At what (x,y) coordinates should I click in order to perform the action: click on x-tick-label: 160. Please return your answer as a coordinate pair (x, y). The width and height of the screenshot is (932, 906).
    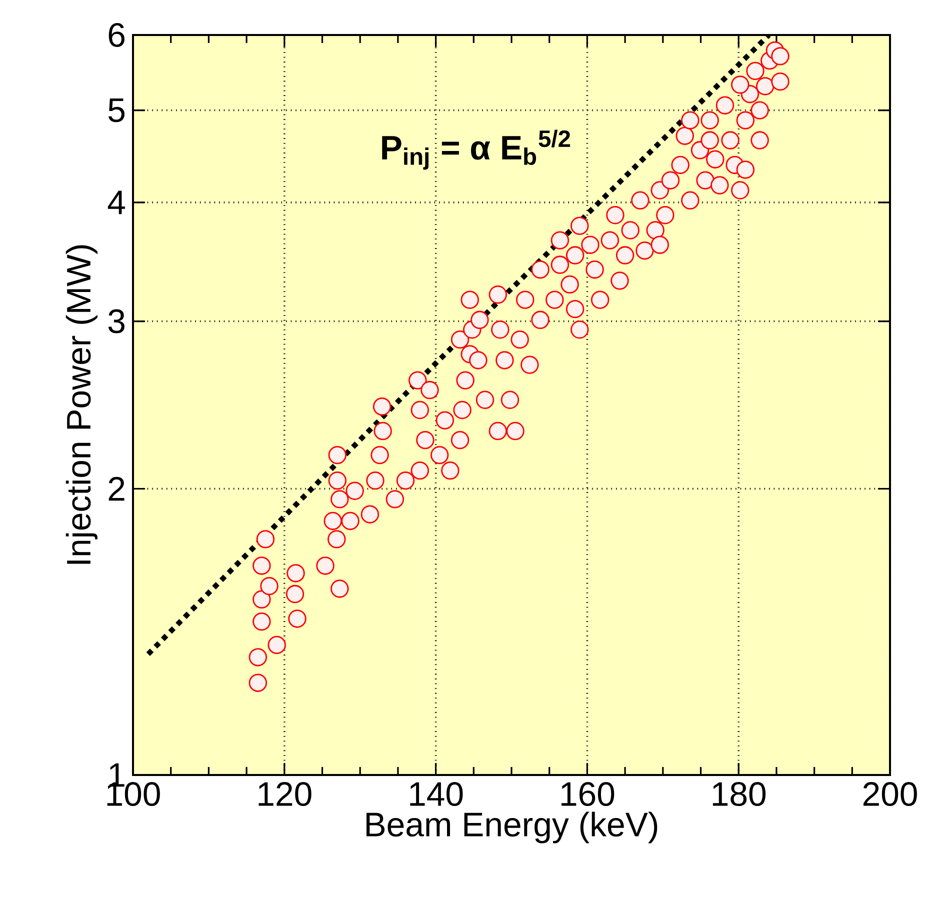
    Looking at the image, I should click on (588, 794).